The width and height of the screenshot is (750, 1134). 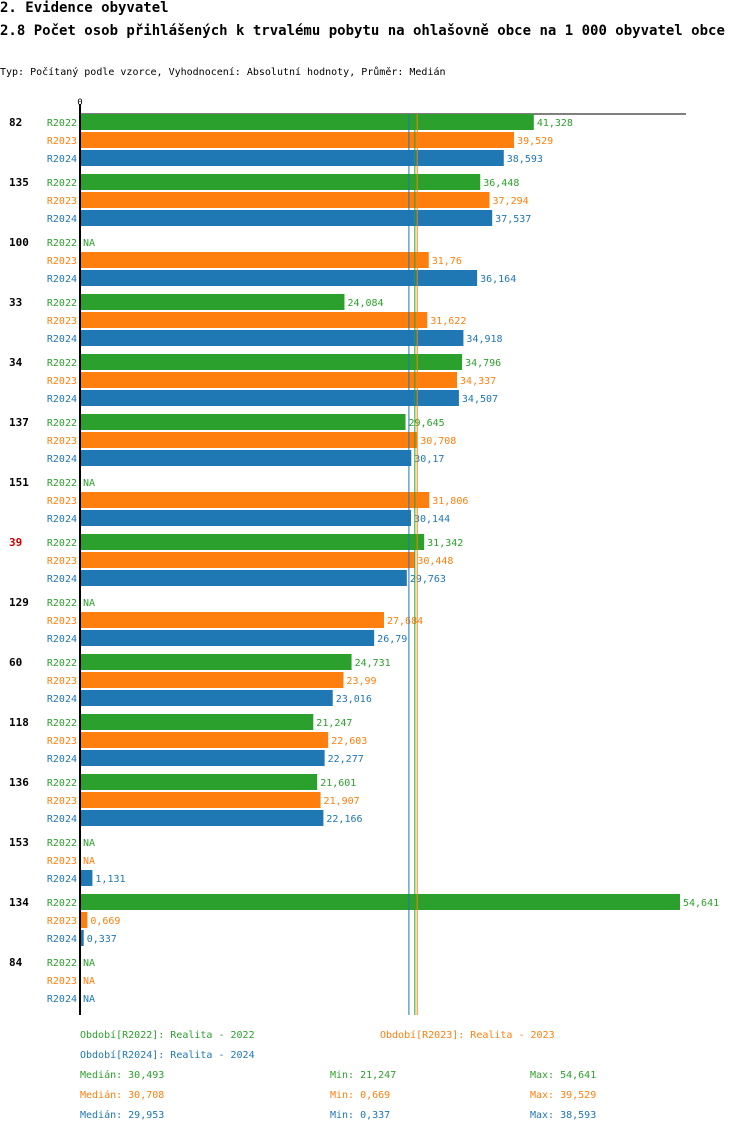 I want to click on data-label: 31,622, so click(x=448, y=321).